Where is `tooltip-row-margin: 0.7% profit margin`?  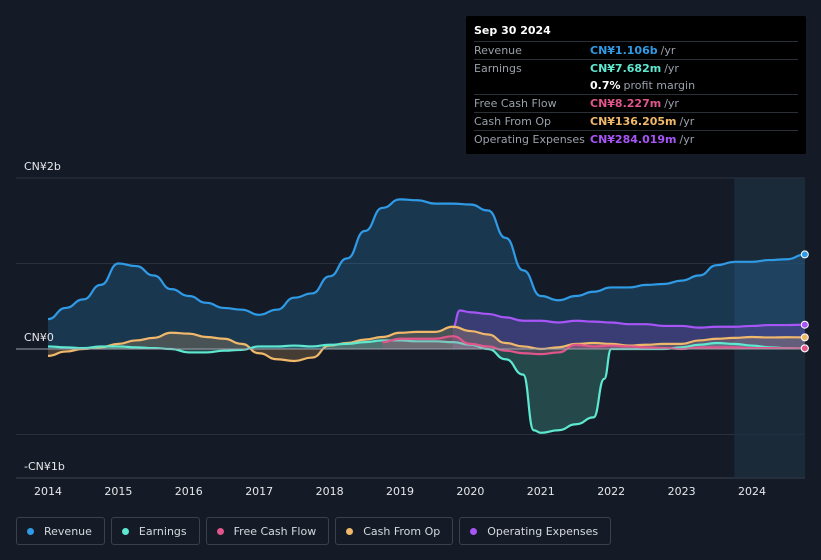
tooltip-row-margin: 0.7% profit margin is located at coordinates (636, 85).